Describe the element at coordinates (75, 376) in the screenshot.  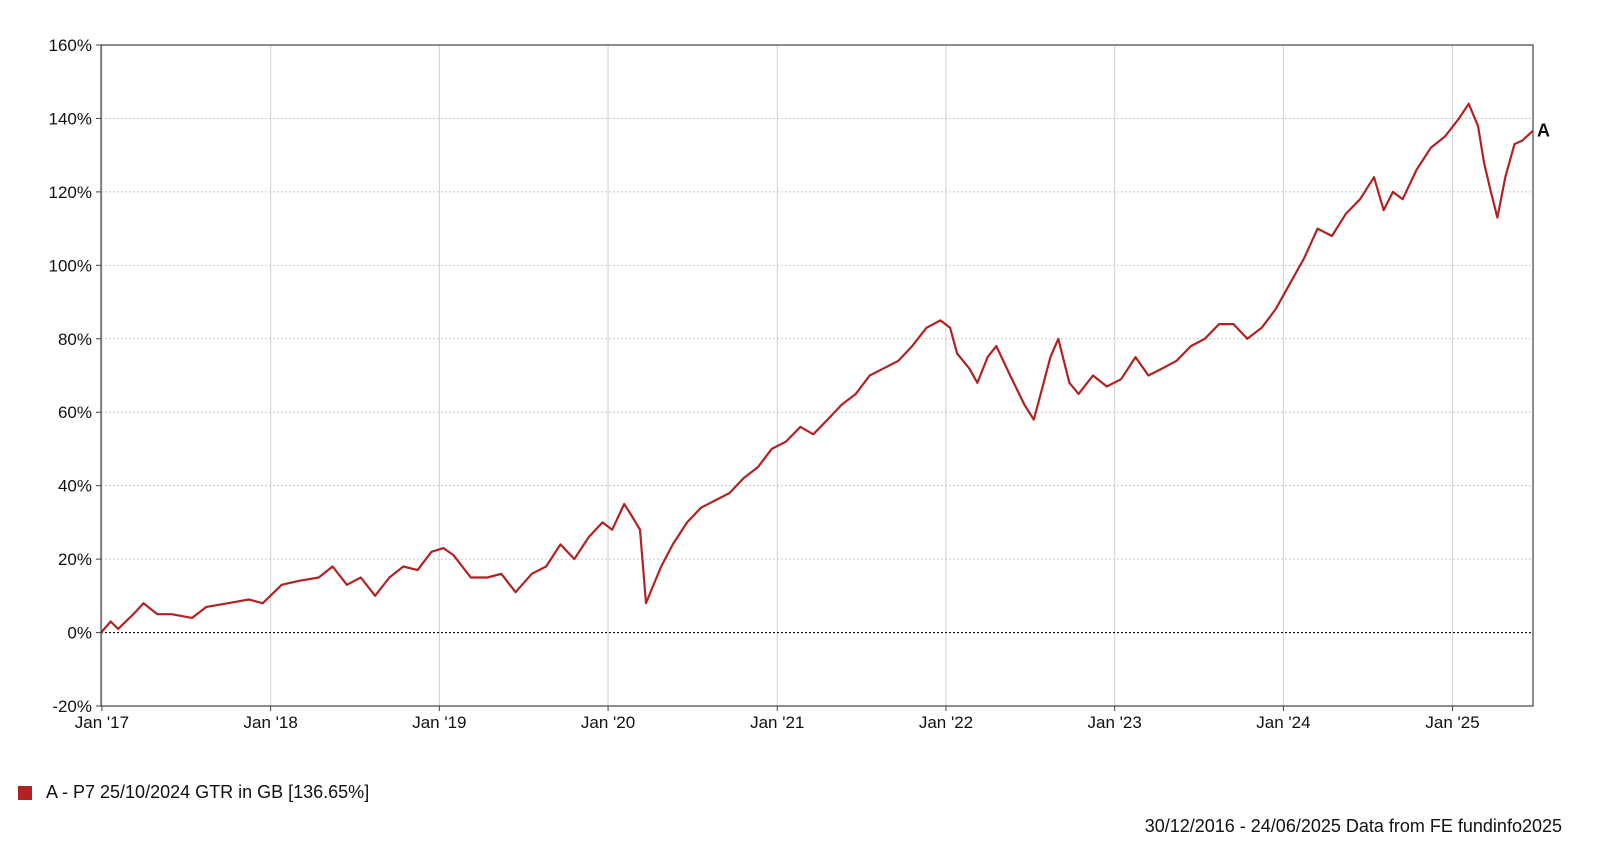
I see `y-axis-ticks: 160% 140% 120% 100% 80% 60% 40% 20% 0% -20%` at that location.